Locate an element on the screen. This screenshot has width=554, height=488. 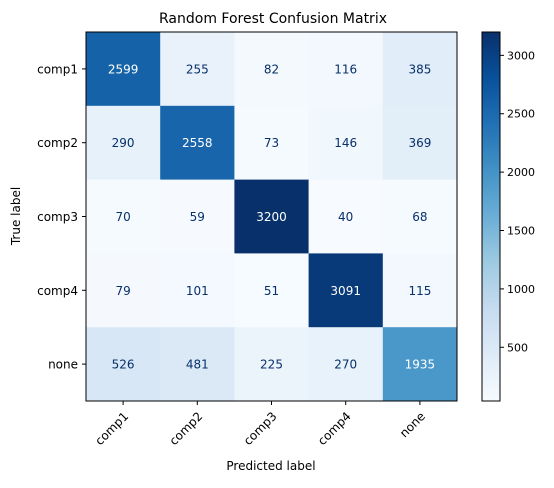
cell-value-label: 115 is located at coordinates (419, 291).